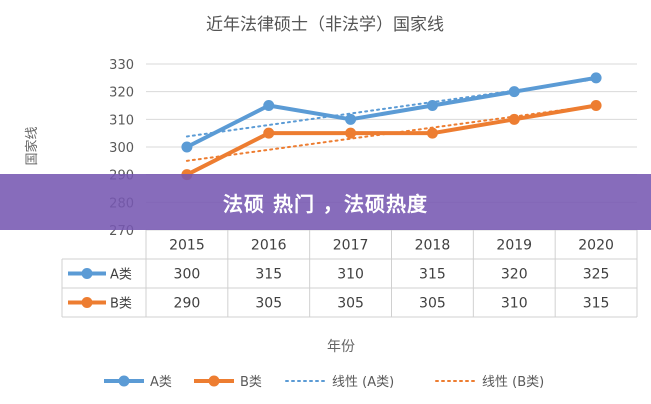  Describe the element at coordinates (121, 275) in the screenshot. I see `table-series-name: A类` at that location.